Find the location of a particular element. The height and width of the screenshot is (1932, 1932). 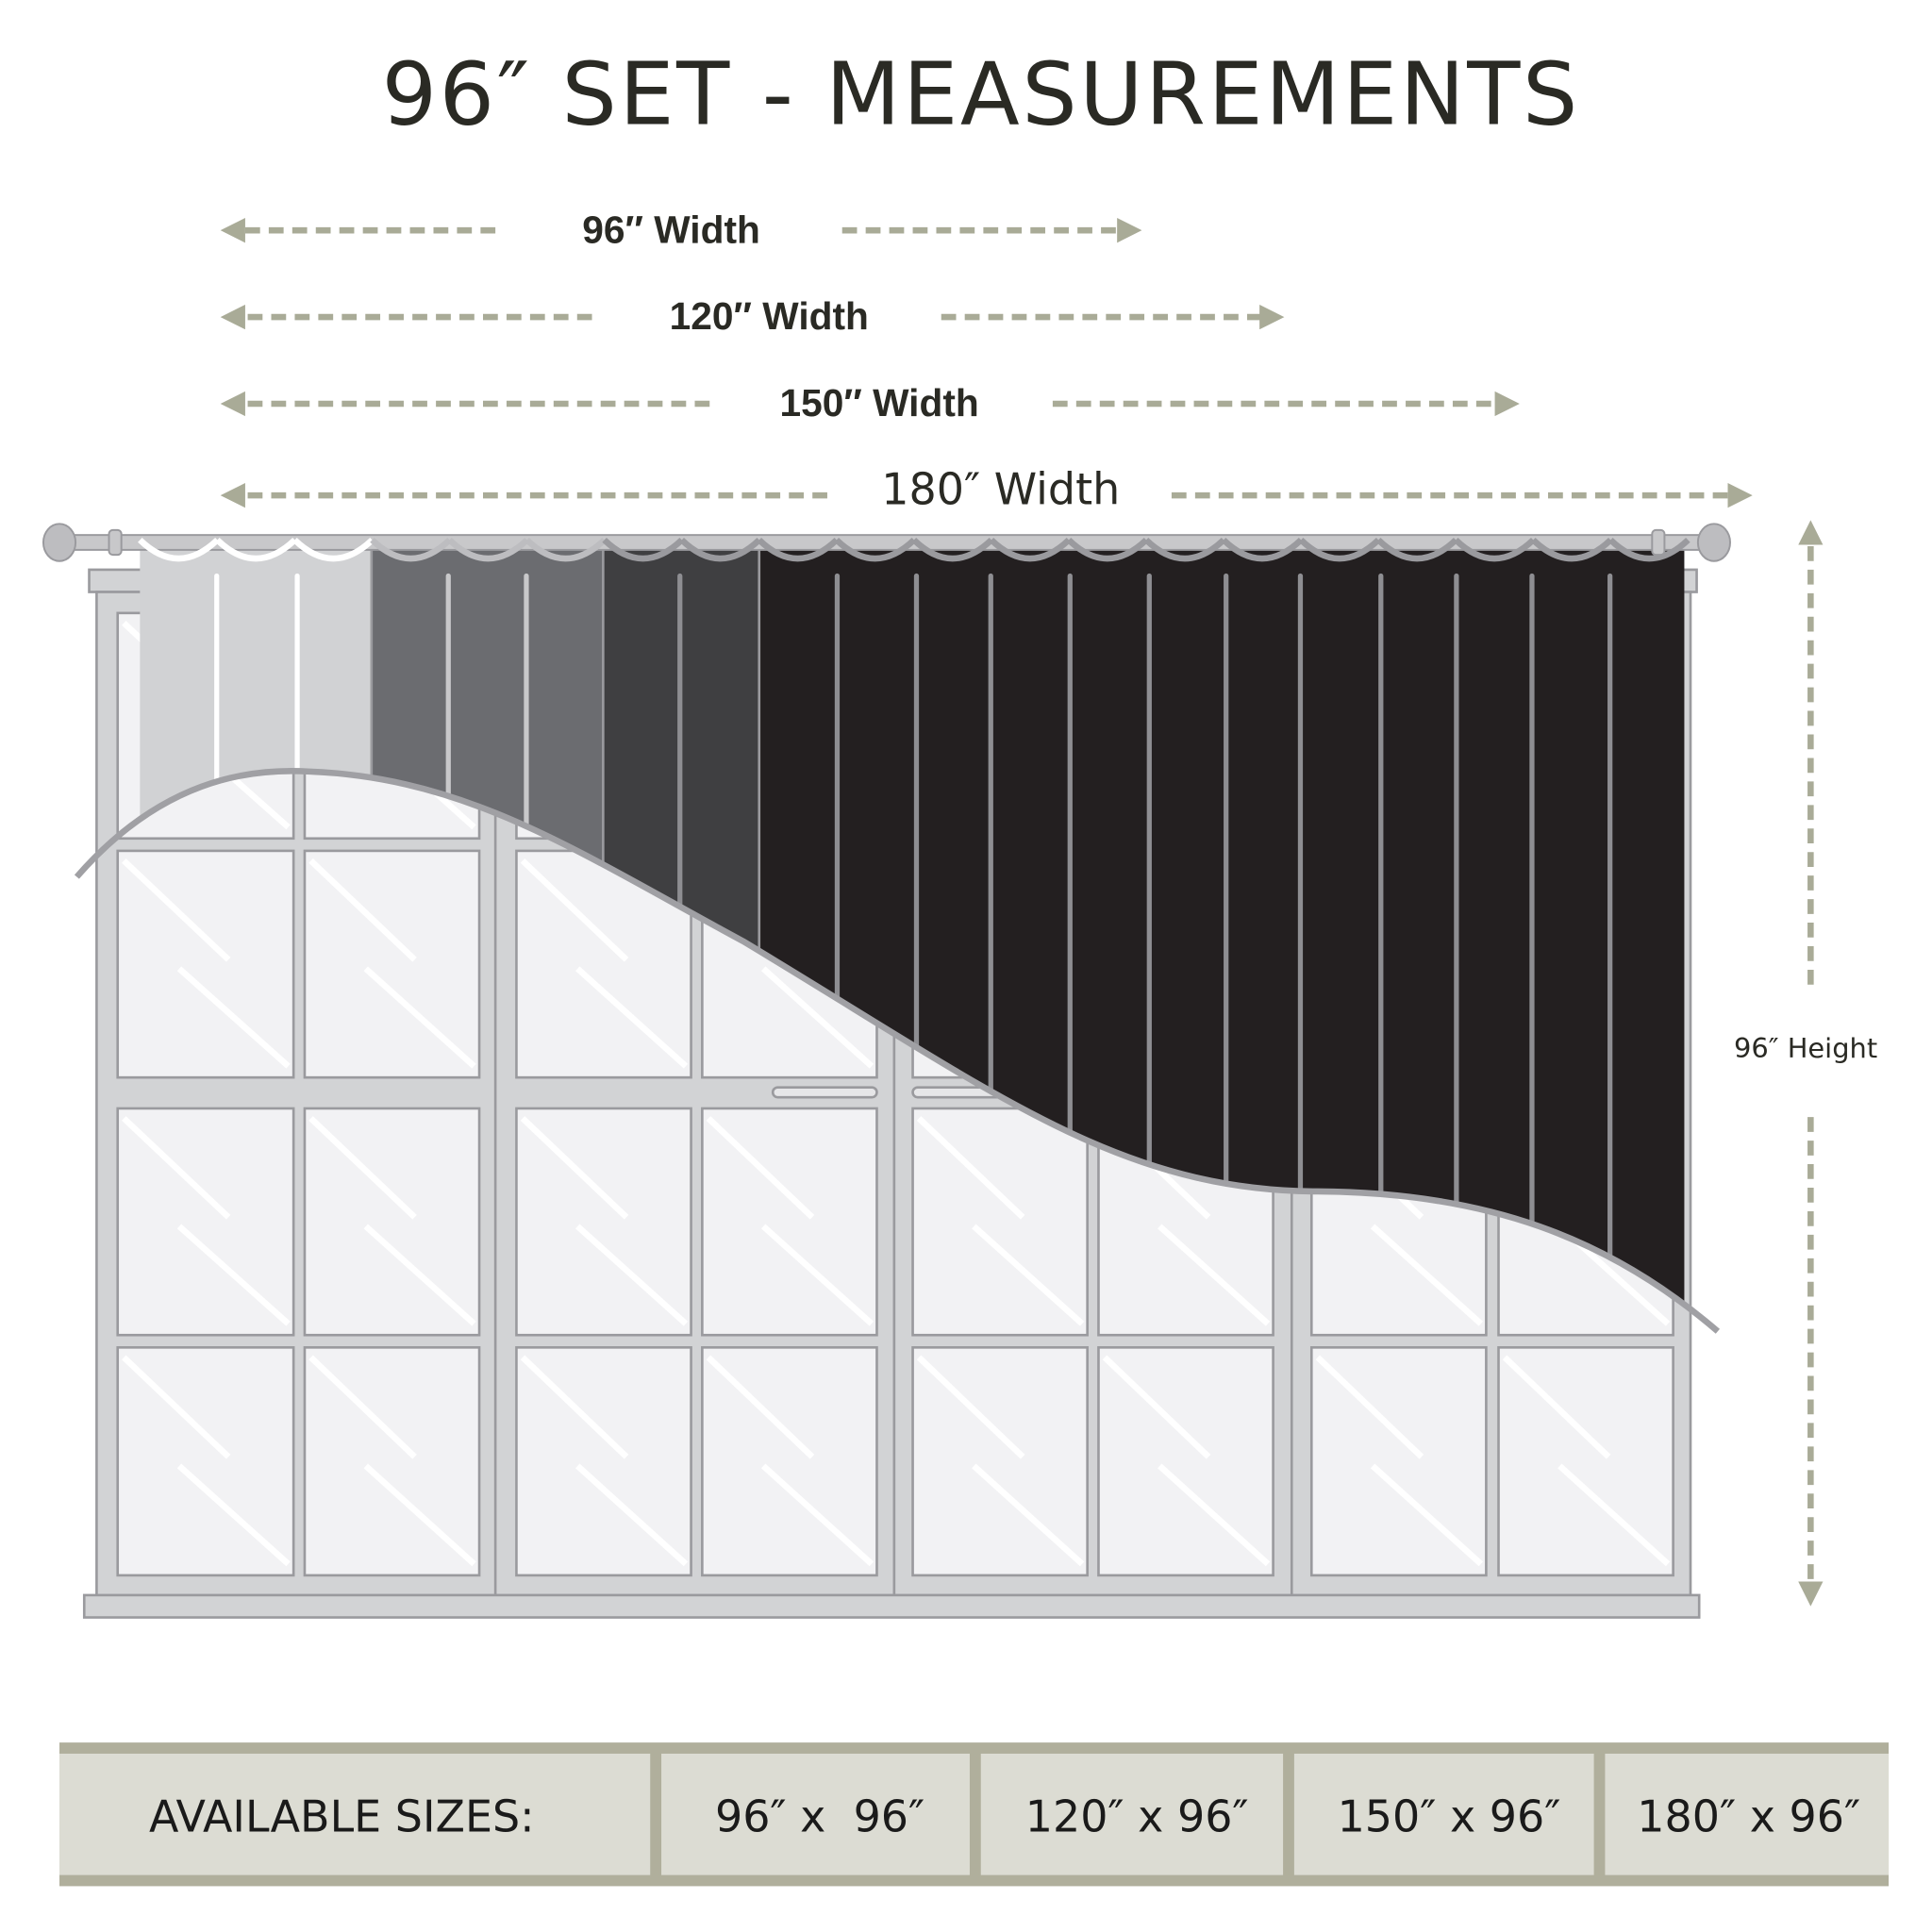

rod-finial-right is located at coordinates (1714, 542).